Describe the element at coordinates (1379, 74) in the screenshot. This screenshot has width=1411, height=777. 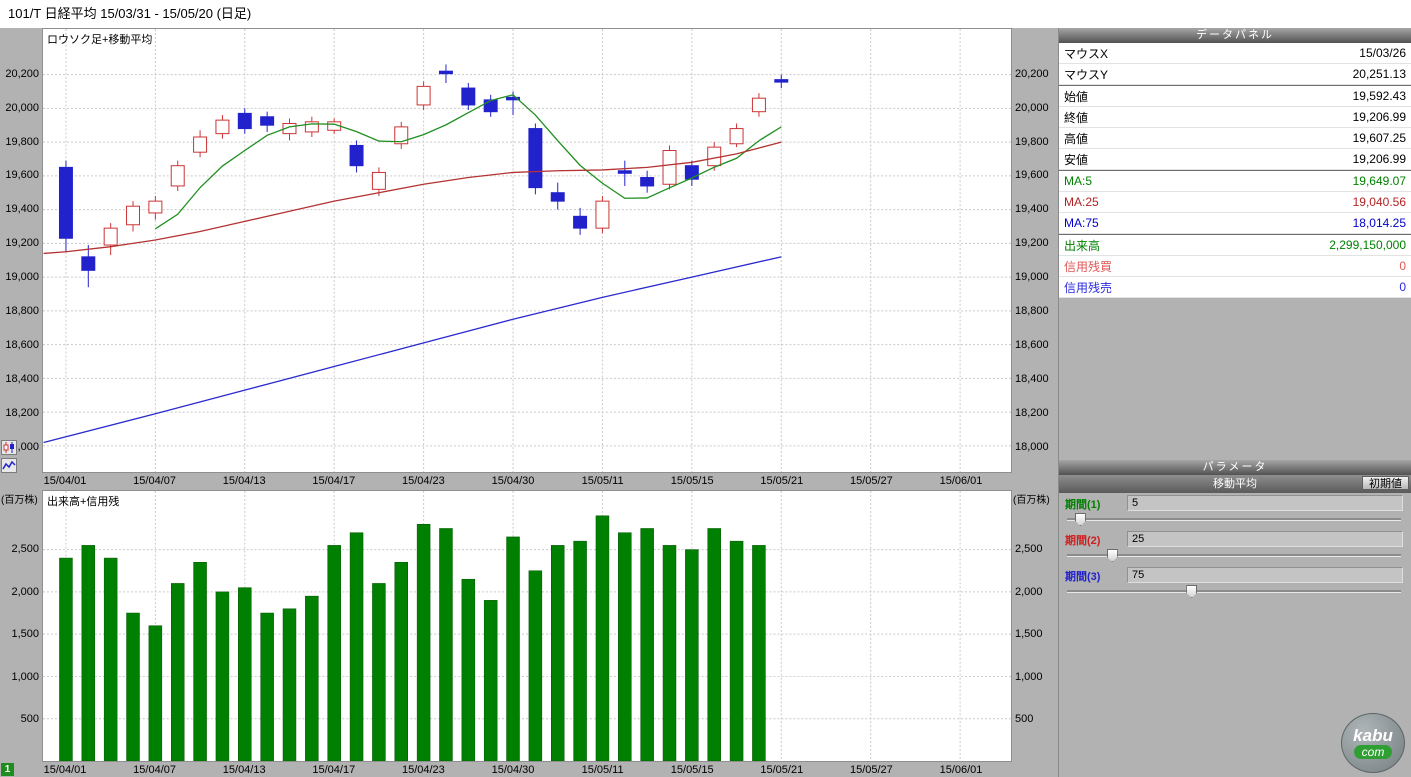
I see `data-panel-row-value: 20,251.13` at that location.